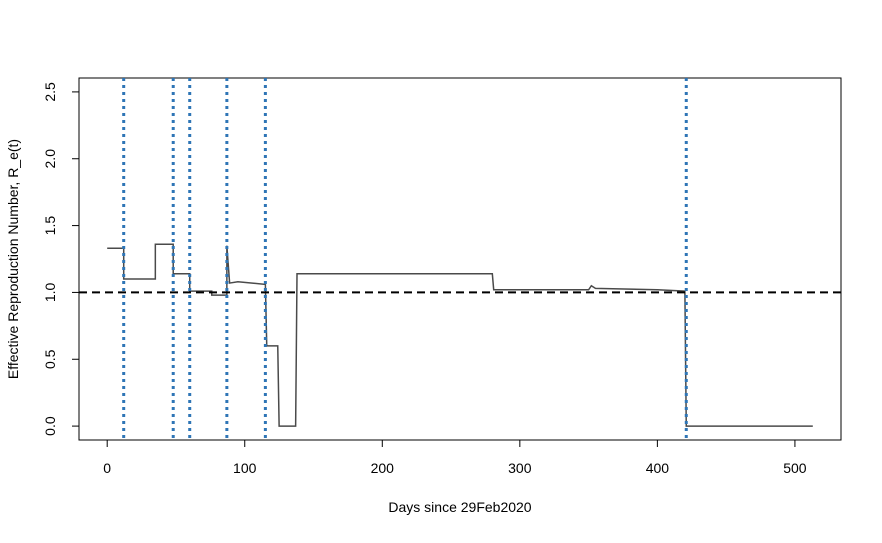  I want to click on y-tick-label: 2.0, so click(50, 159).